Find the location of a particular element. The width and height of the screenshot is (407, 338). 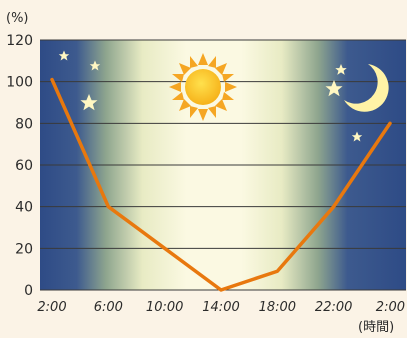

x-tick-label: 18:00 is located at coordinates (277, 307).